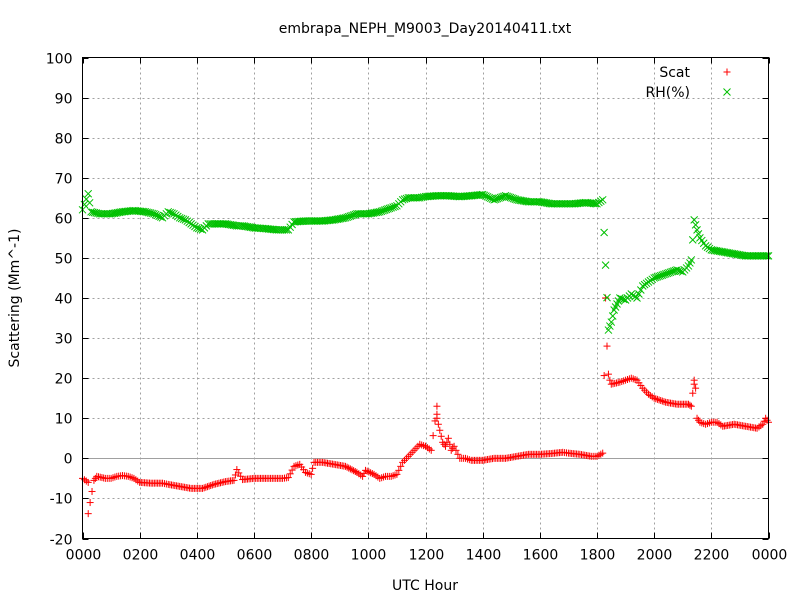 The image size is (800, 600). What do you see at coordinates (59, 60) in the screenshot?
I see `y-tick-label: 100` at bounding box center [59, 60].